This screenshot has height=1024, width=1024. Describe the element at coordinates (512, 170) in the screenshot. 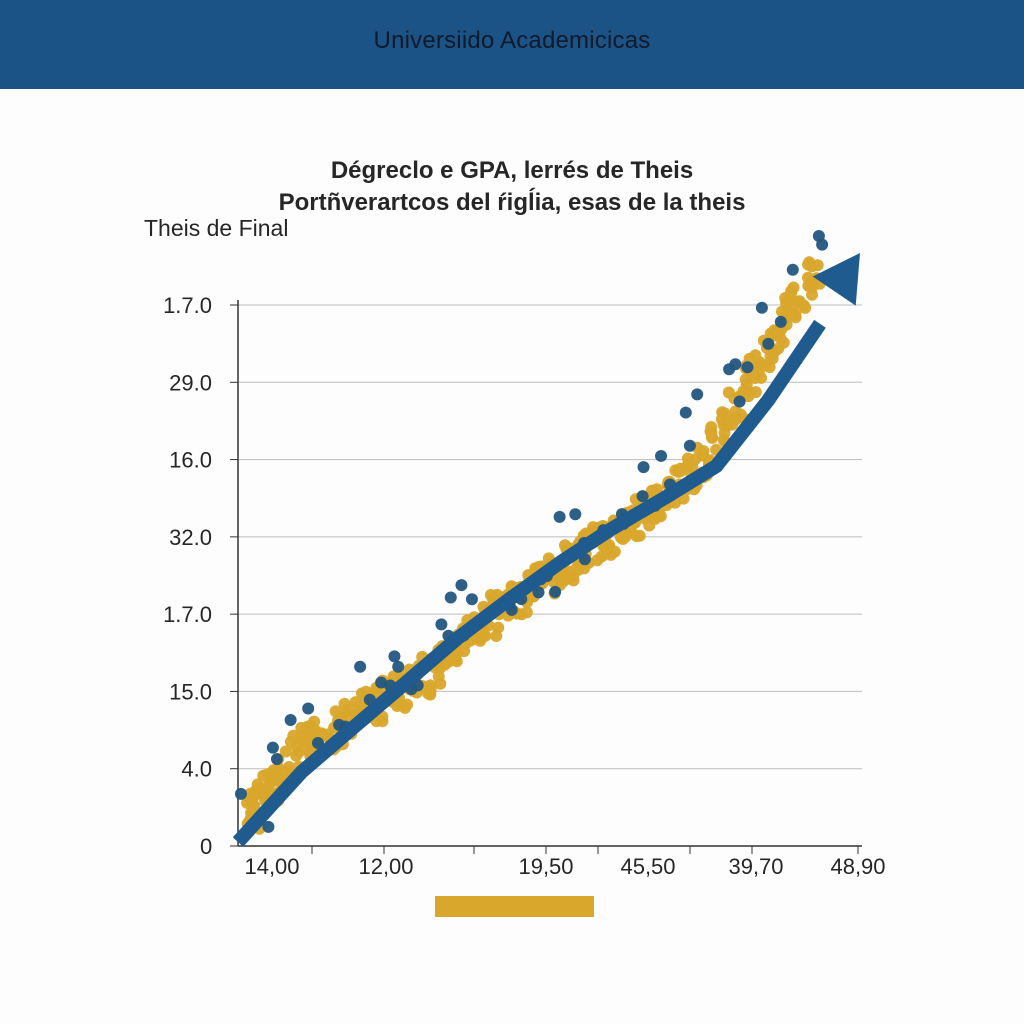

I see `chart-title: Dégreclo e GPA, lerrés de Theis` at that location.